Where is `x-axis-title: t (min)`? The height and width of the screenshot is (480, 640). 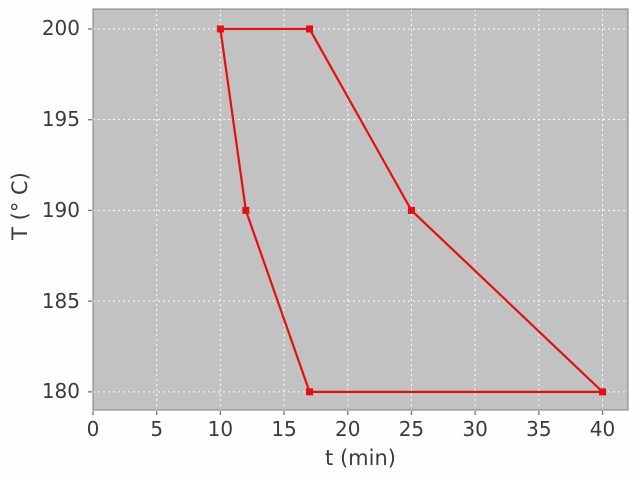
x-axis-title: t (min) is located at coordinates (360, 458).